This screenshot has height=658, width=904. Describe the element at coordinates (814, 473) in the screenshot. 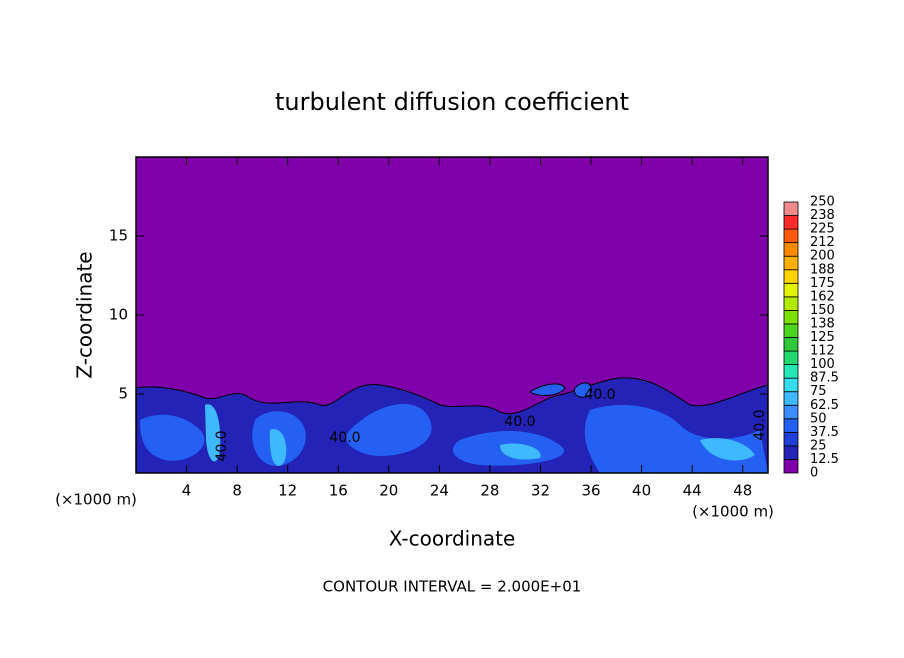

I see `colorbar-label: 0` at that location.